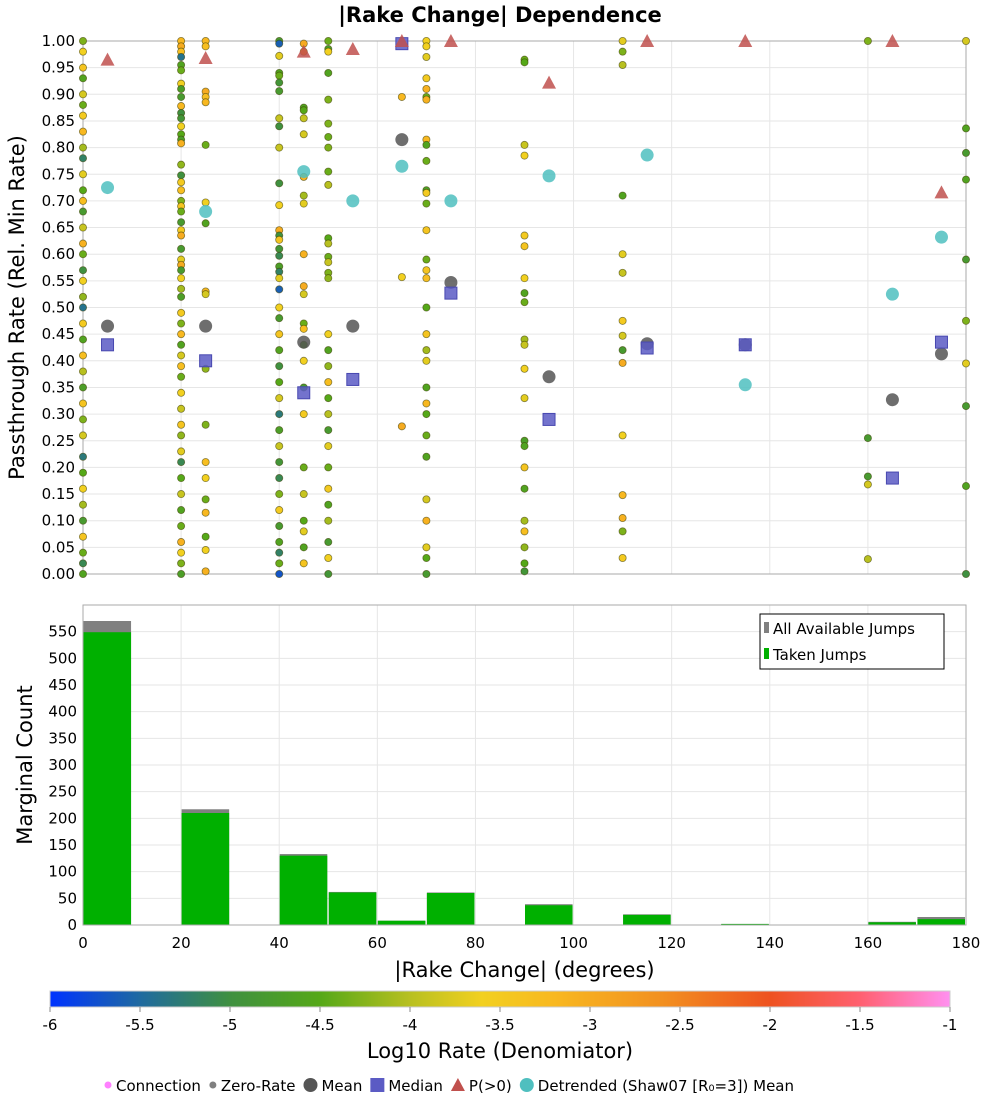  Describe the element at coordinates (58, 94) in the screenshot. I see `y-tick-label: 0.90` at that location.